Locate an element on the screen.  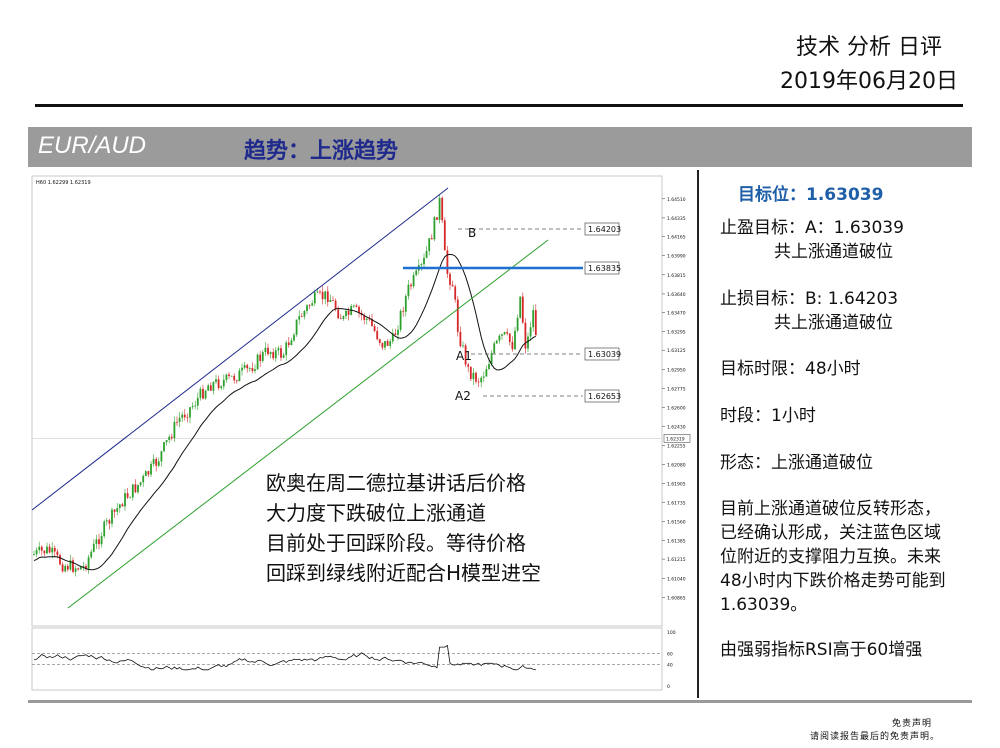
bottom-divider is located at coordinates (500, 701).